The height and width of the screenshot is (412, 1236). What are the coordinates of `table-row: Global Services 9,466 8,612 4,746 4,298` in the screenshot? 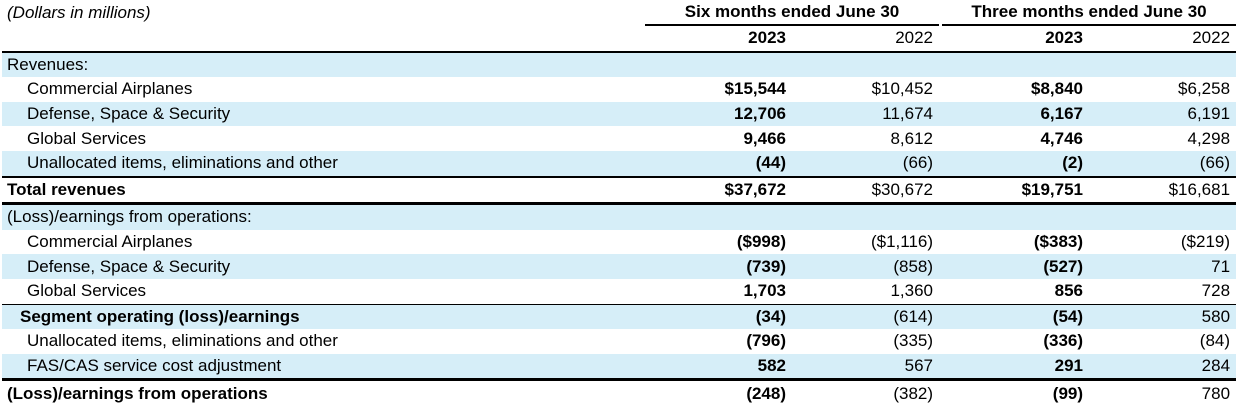 It's located at (619, 138).